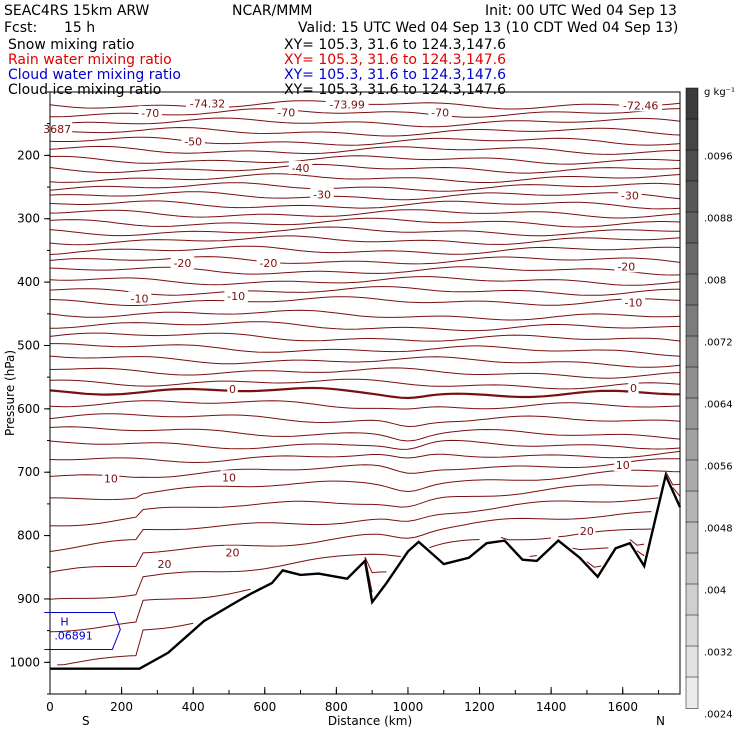  I want to click on x-tick-label: 800, so click(336, 707).